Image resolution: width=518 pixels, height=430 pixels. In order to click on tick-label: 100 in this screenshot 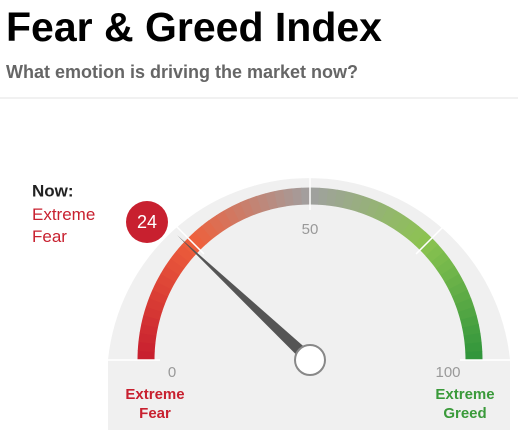, I will do `click(447, 372)`.